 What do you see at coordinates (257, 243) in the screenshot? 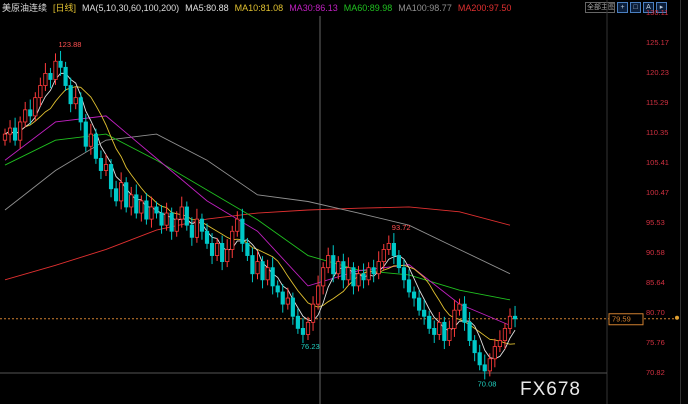
I see `ma200-line` at bounding box center [257, 243].